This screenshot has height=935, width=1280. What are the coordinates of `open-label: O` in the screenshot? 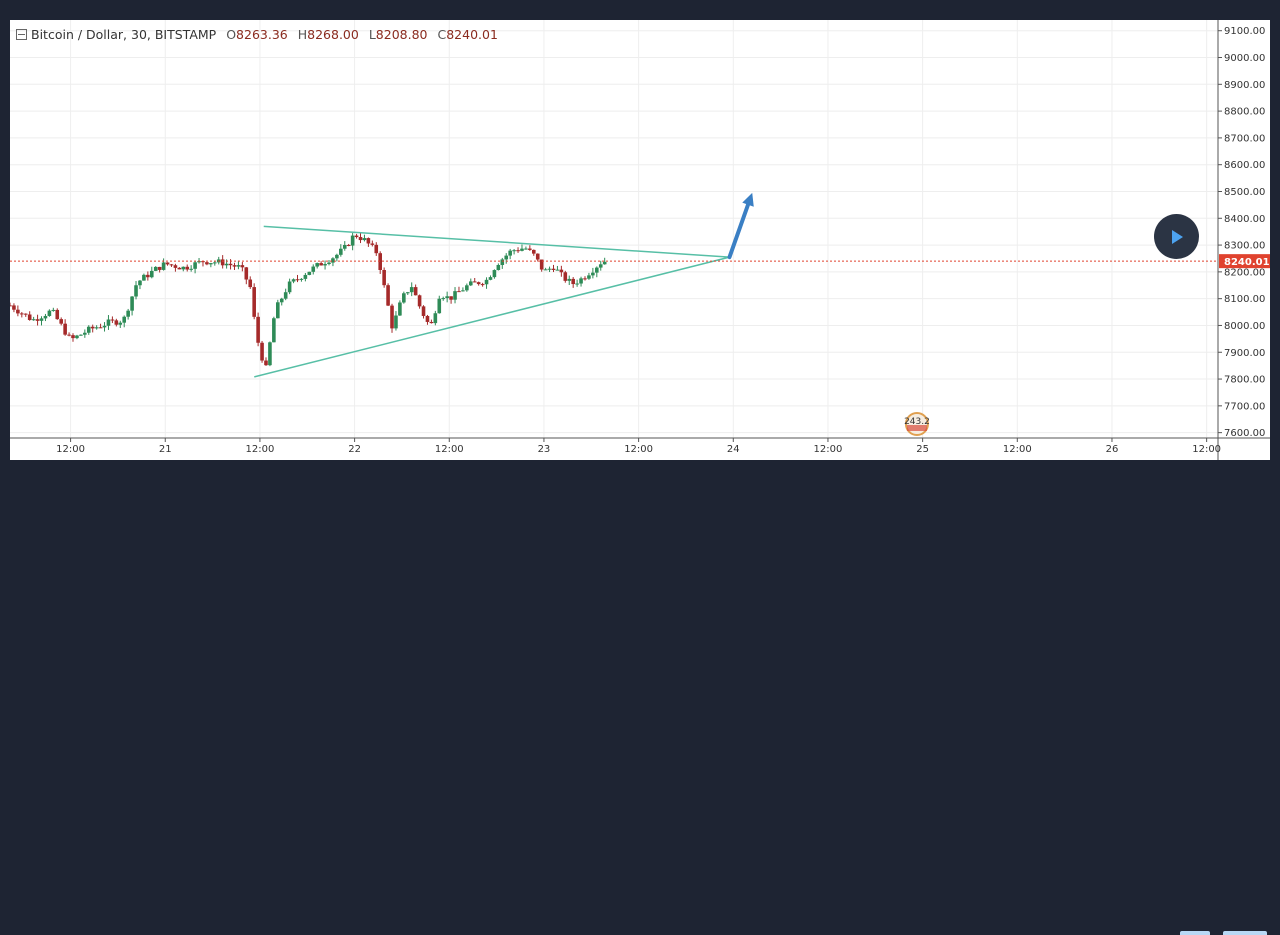 It's located at (231, 34).